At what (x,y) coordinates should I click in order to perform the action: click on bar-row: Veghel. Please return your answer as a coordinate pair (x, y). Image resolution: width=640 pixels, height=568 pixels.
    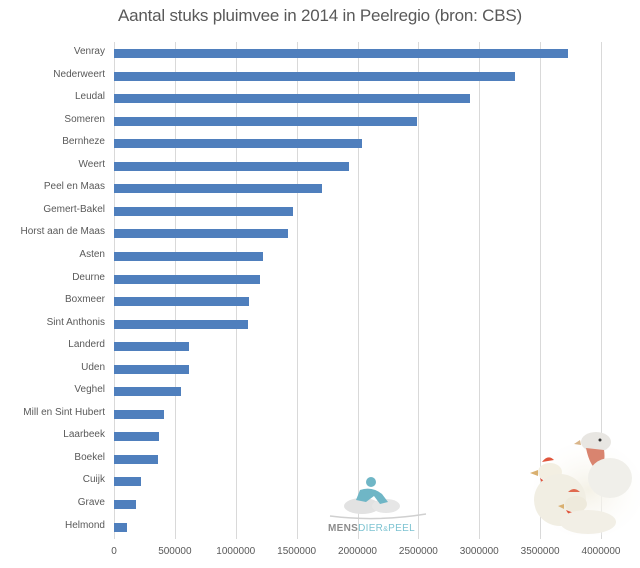
    Looking at the image, I should click on (301, 391).